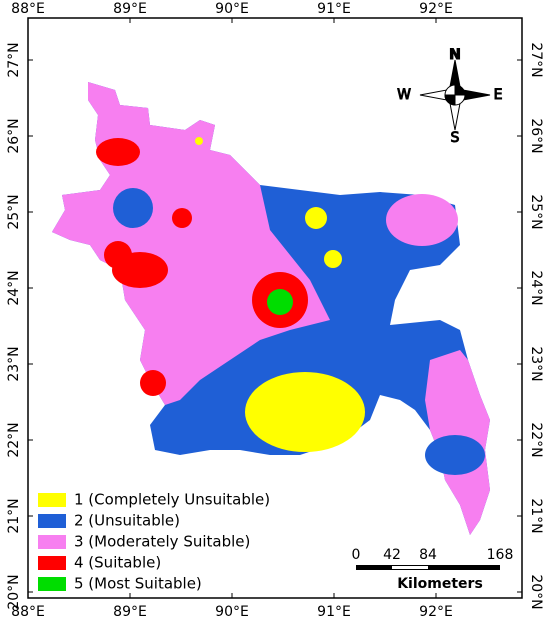 This screenshot has width=550, height=628. Describe the element at coordinates (356, 555) in the screenshot. I see `scale-tick: 0` at that location.